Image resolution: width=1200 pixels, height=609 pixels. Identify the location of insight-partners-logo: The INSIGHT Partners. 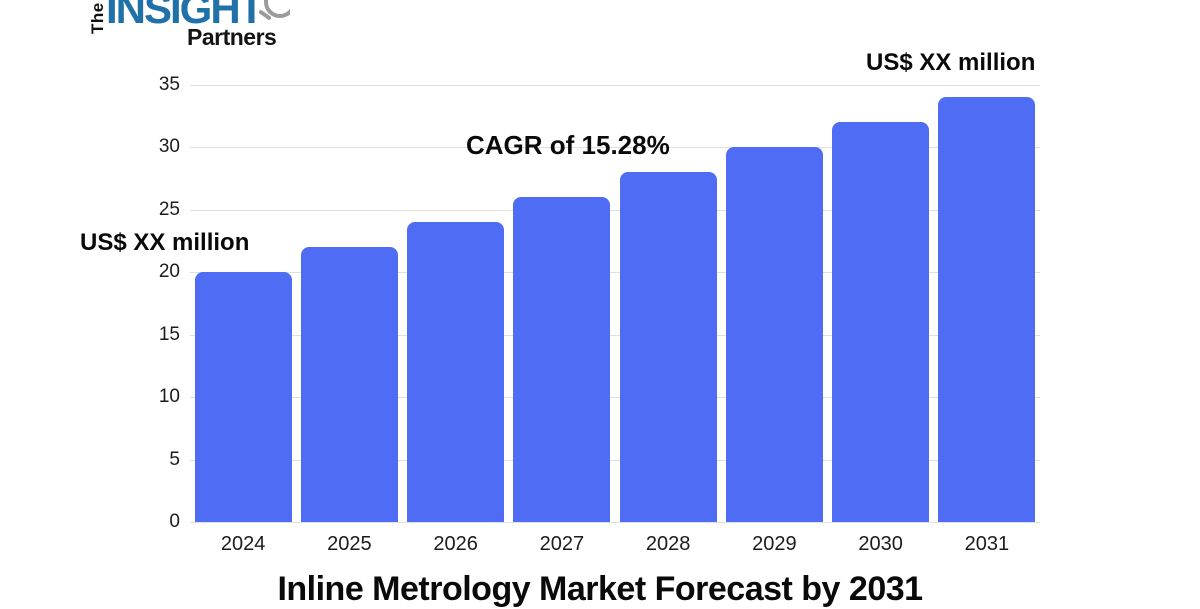
(160, 25).